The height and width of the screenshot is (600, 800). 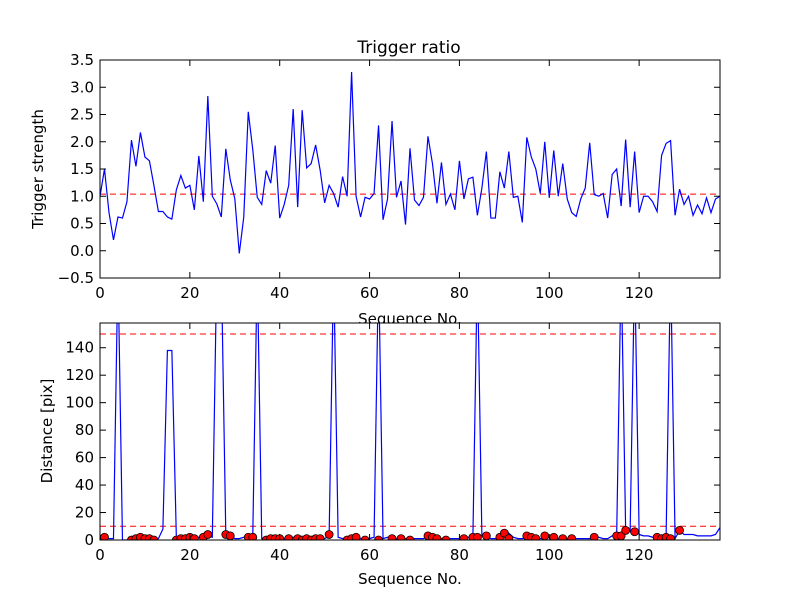 What do you see at coordinates (84, 513) in the screenshot?
I see `y-tick-label: 20` at bounding box center [84, 513].